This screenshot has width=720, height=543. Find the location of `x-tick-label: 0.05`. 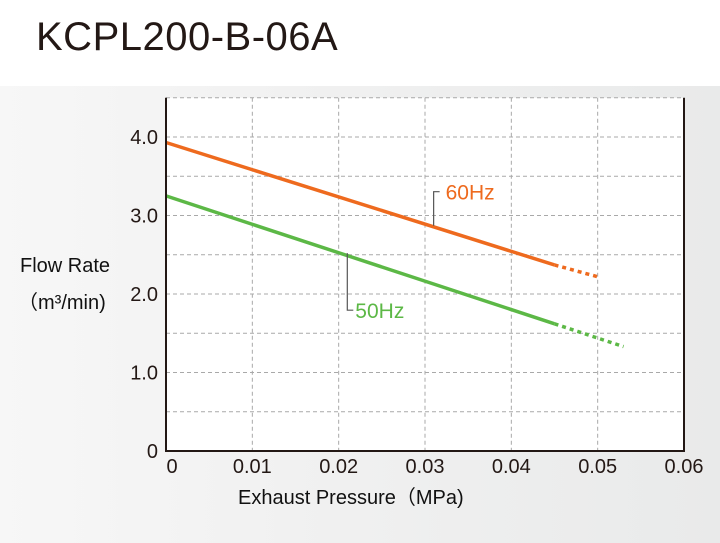

x-tick-label: 0.05 is located at coordinates (597, 467).